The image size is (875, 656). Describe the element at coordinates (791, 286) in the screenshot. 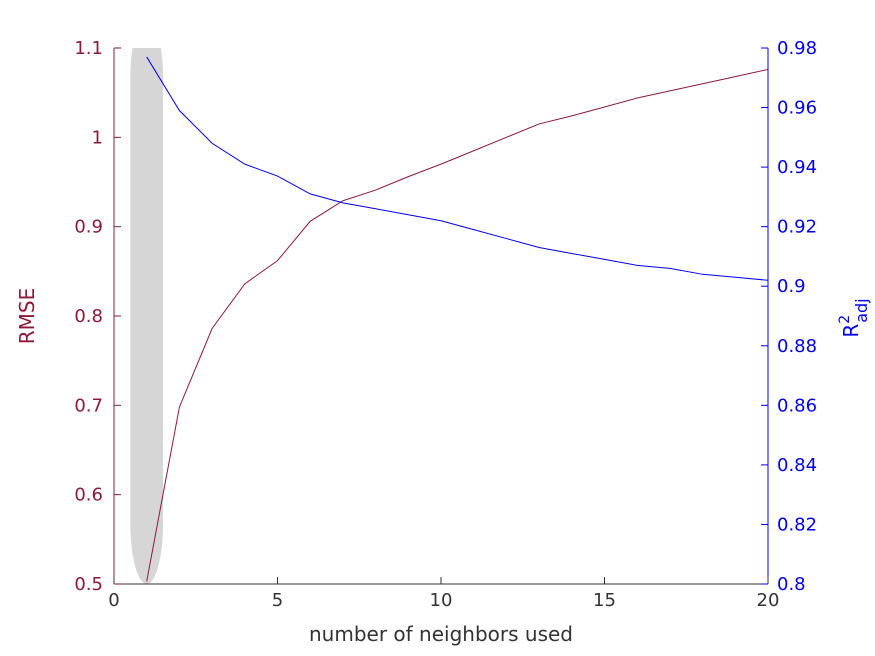

I see `right-y-tick-label: 0.9` at that location.